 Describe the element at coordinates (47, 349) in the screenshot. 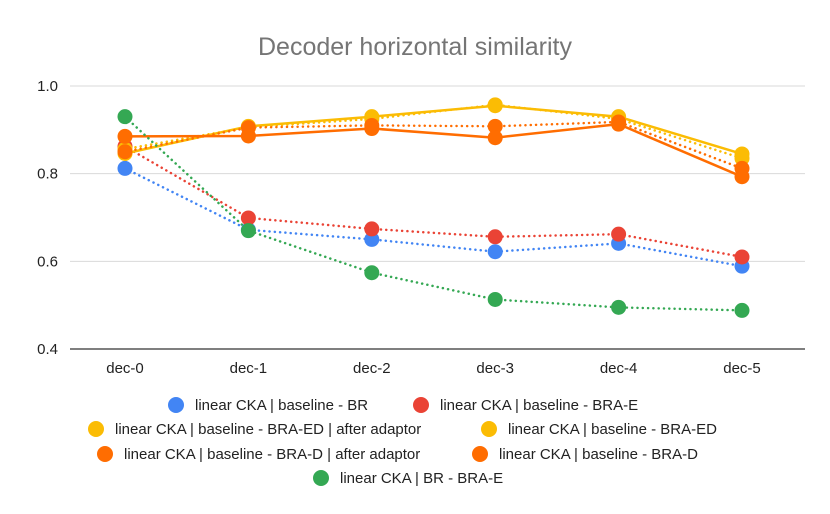

I see `y-tick-label: 0.4` at that location.